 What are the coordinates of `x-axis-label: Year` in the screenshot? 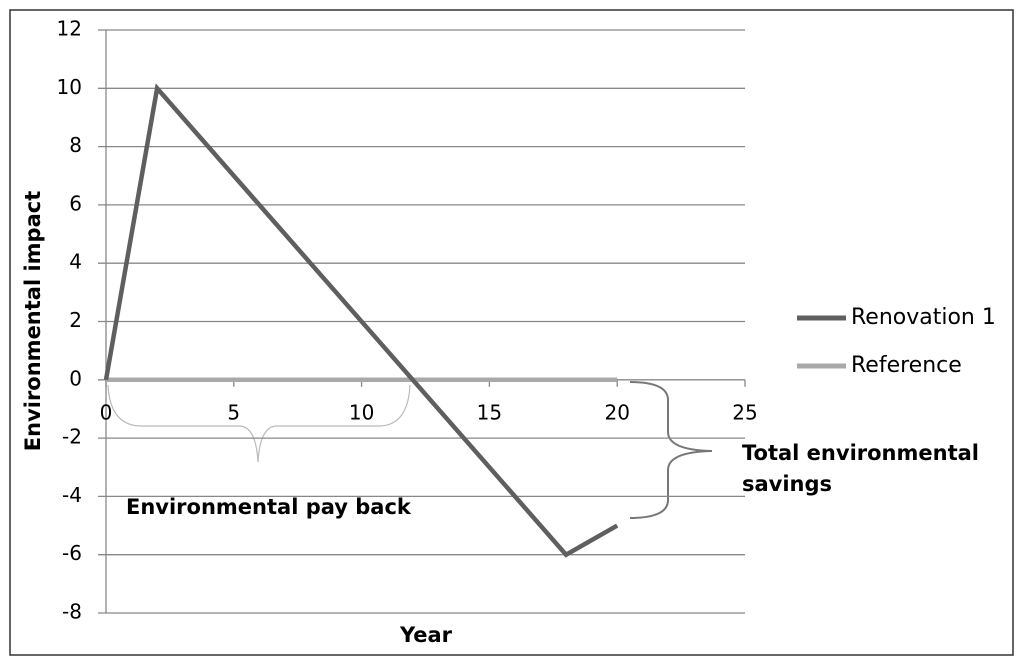 It's located at (426, 635).